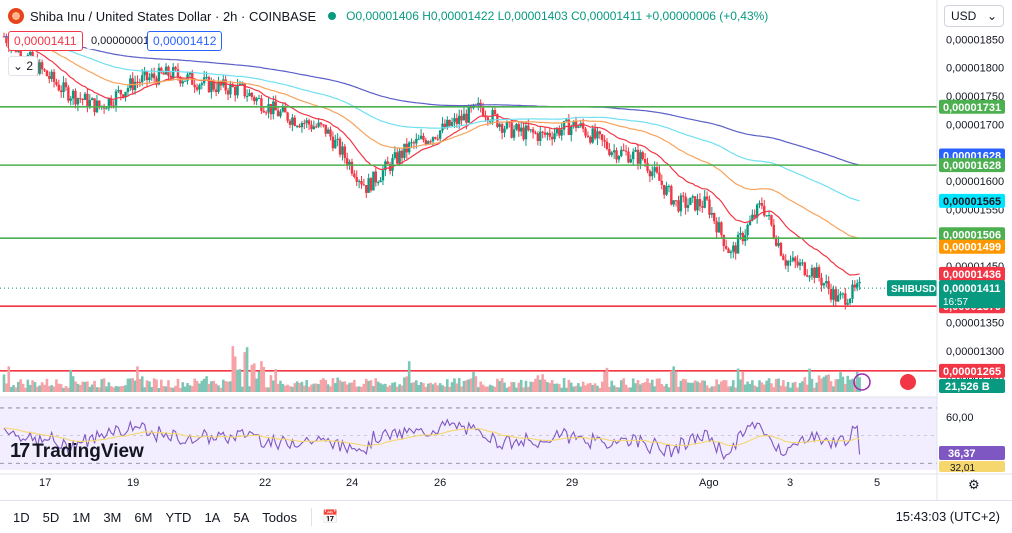 This screenshot has height=533, width=1012. Describe the element at coordinates (23, 66) in the screenshot. I see `indicator-toggle: ⌄ 2` at that location.